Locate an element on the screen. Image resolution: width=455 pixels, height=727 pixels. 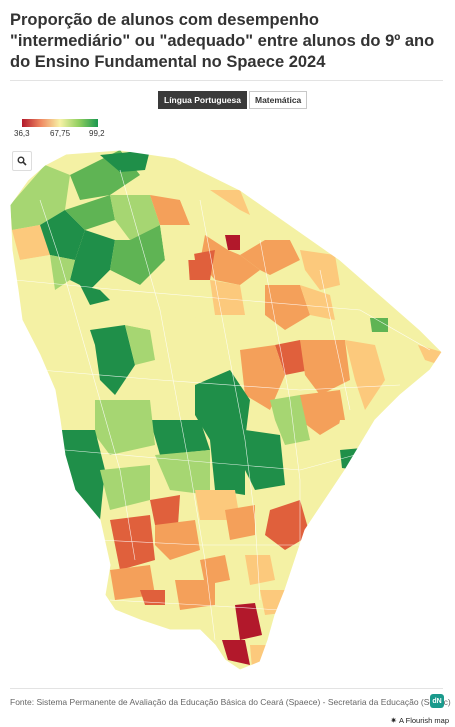
title-divider is located at coordinates (226, 80).